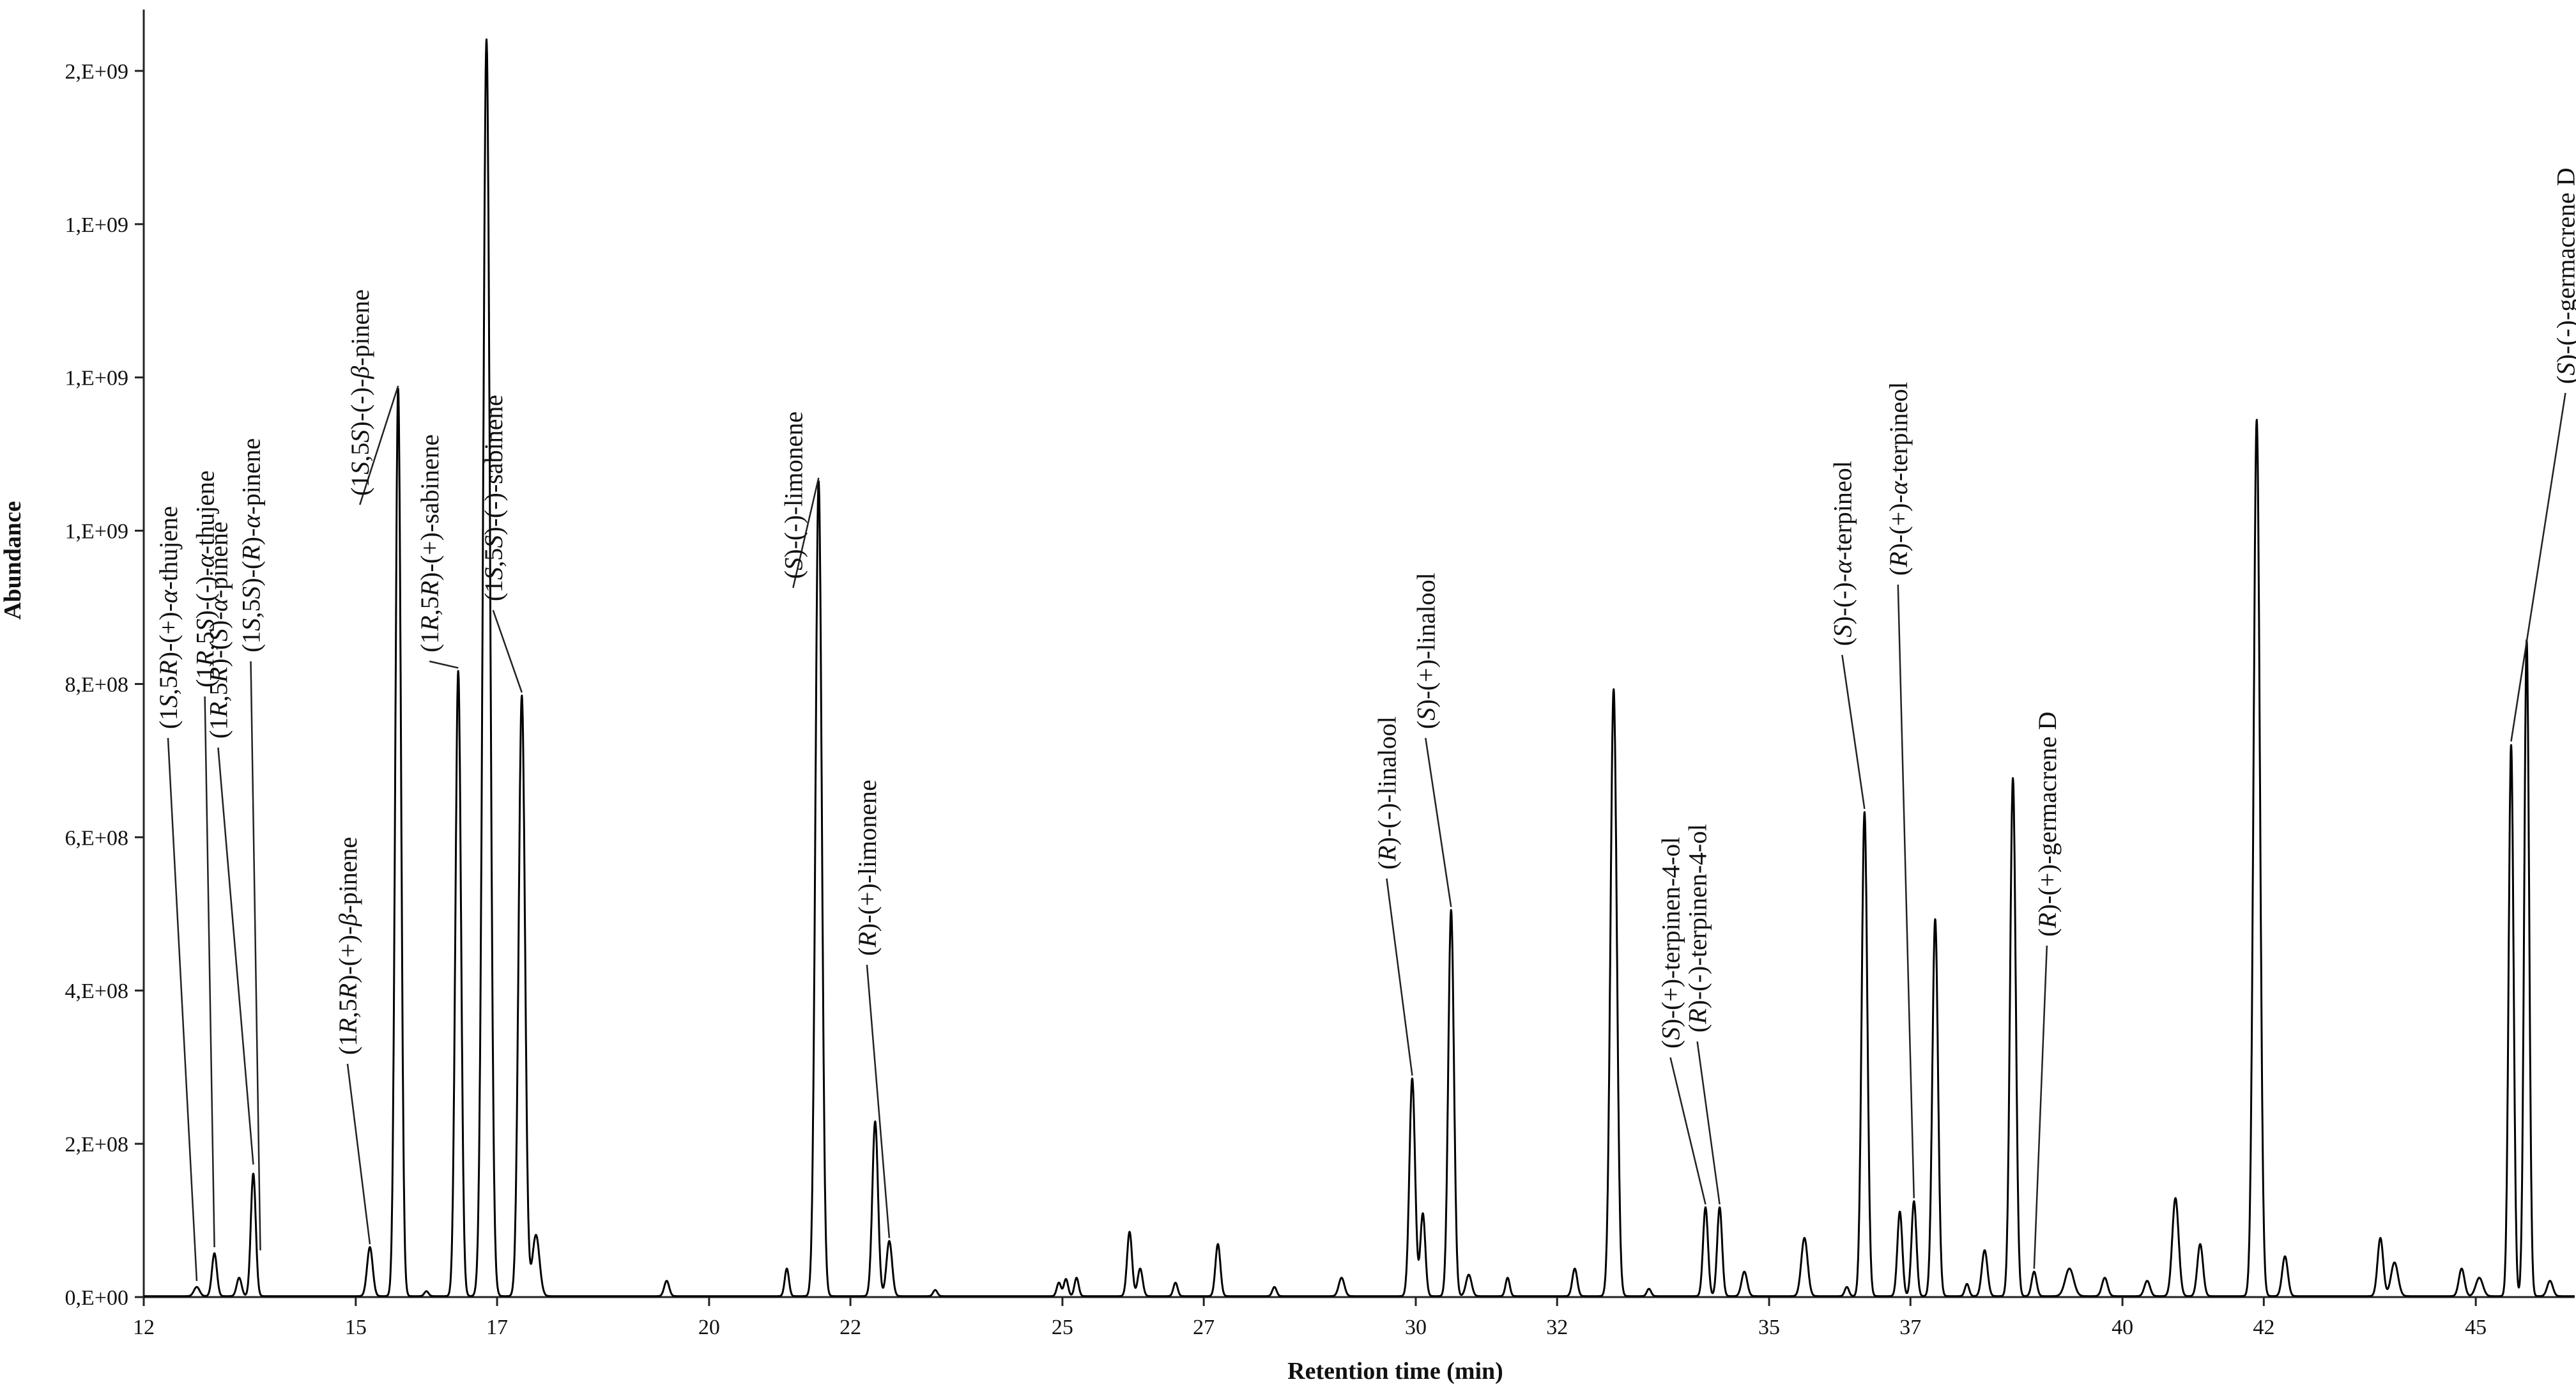 Image resolution: width=2576 pixels, height=1391 pixels. What do you see at coordinates (96, 684) in the screenshot?
I see `y-tick-label: 8,E+08` at bounding box center [96, 684].